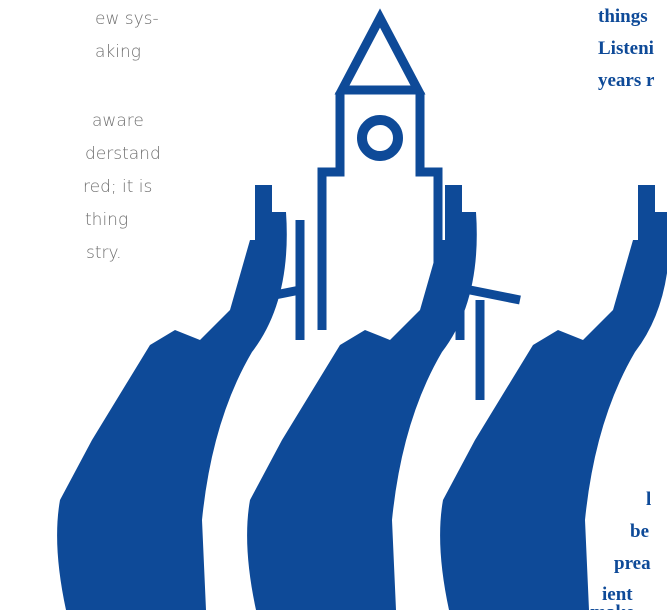 Image resolution: width=667 pixels, height=610 pixels. Describe the element at coordinates (620, 549) in the screenshot. I see `right-bottom-text: l be prea ient make` at that location.